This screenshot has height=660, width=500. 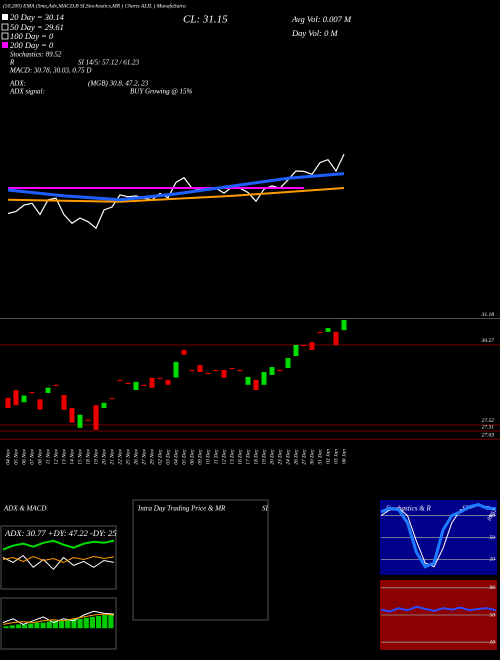 I want to click on panel-title: ADX & MACD, so click(x=24, y=509).